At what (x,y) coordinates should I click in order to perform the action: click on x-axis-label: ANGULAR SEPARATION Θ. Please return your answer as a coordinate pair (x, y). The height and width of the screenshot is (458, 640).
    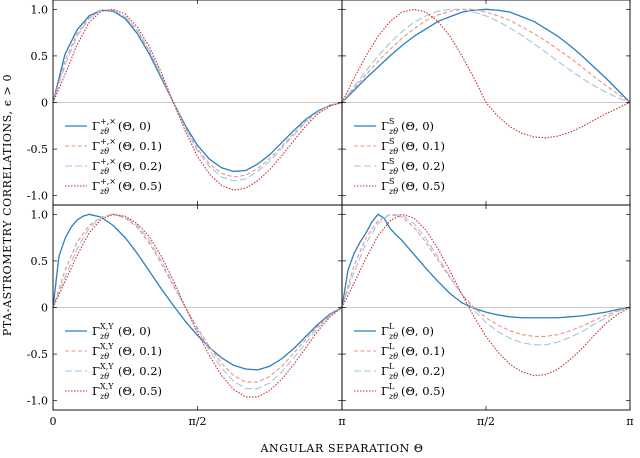
    Looking at the image, I should click on (341, 448).